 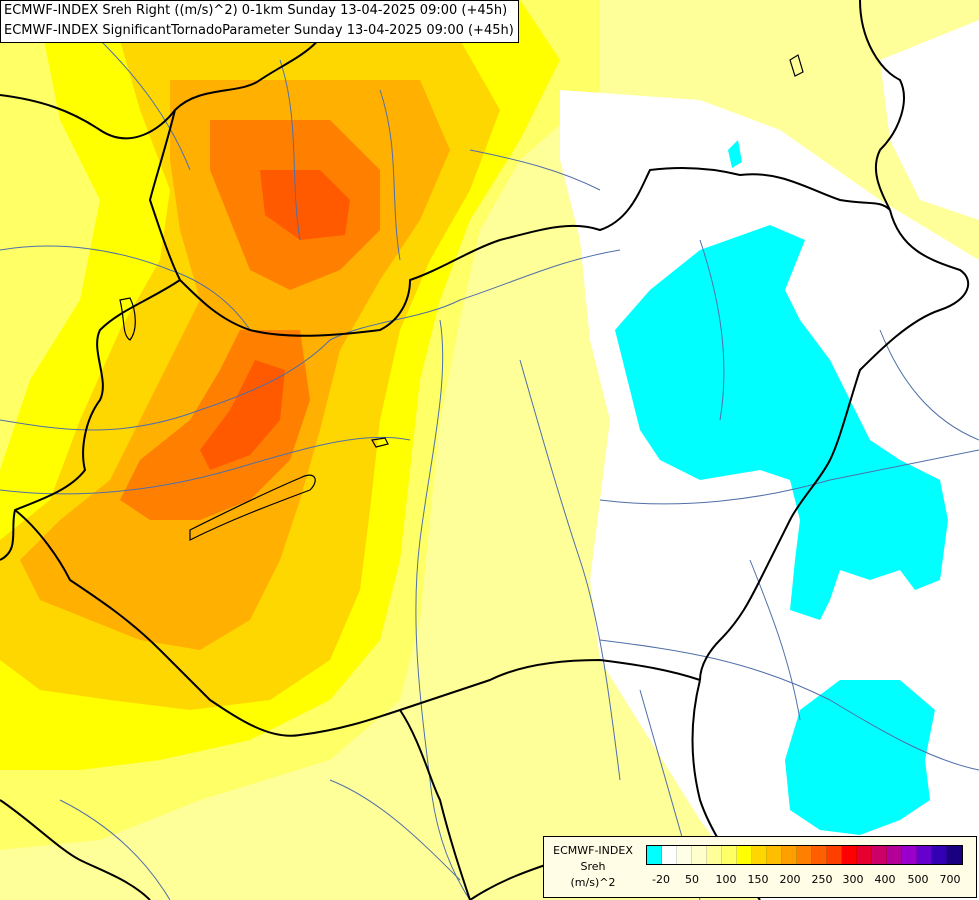 I want to click on legend-tick-label: 300, so click(x=853, y=879).